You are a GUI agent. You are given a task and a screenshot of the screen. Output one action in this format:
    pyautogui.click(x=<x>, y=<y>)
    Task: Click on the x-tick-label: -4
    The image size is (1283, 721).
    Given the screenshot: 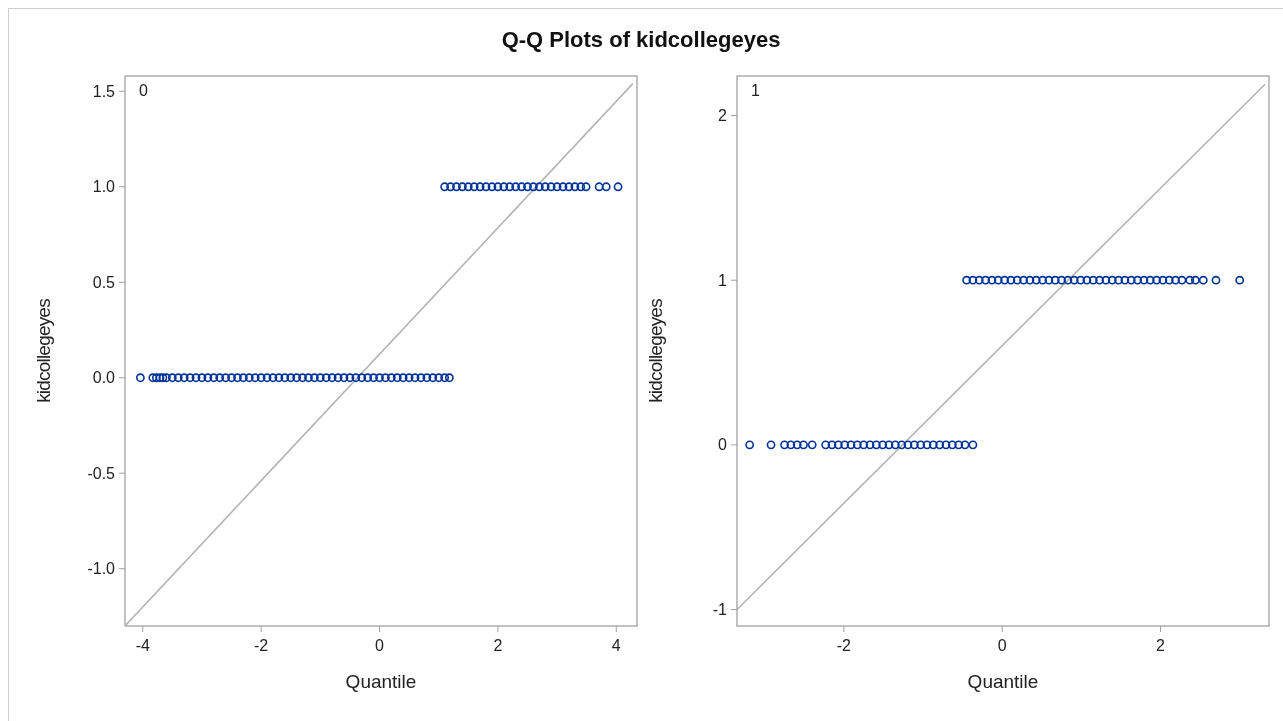 What is the action you would take?
    pyautogui.click(x=142, y=645)
    